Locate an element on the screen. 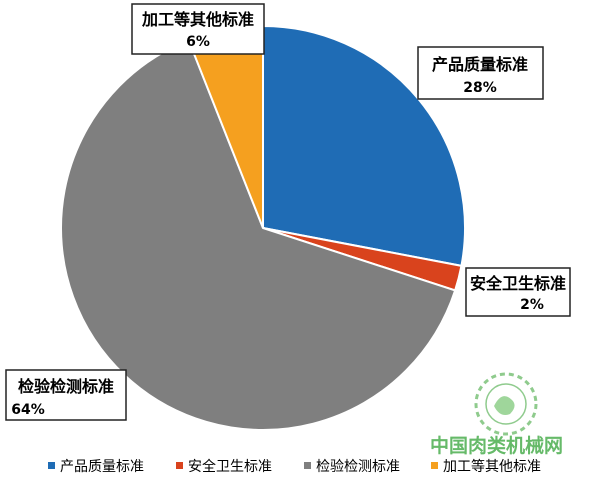 The width and height of the screenshot is (600, 482). legend-label-0: 产品质量标准 is located at coordinates (102, 467).